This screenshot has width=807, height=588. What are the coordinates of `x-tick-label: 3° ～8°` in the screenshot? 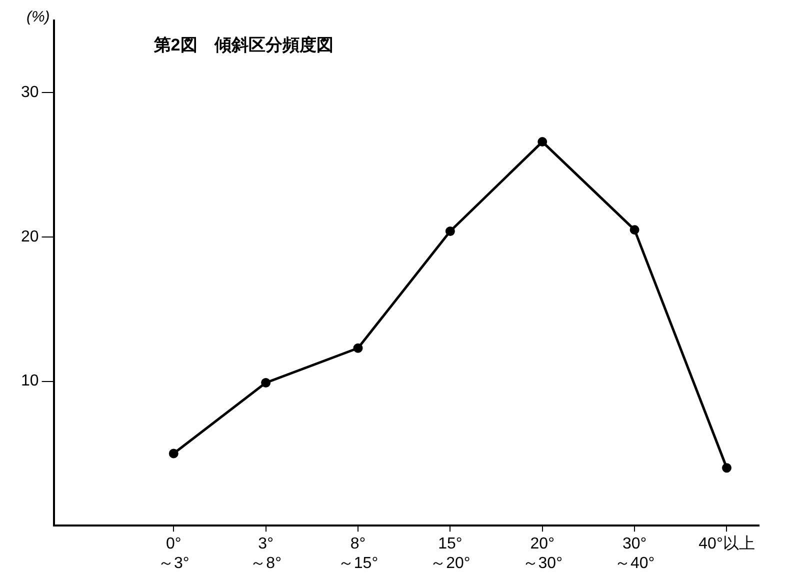 It's located at (266, 554).